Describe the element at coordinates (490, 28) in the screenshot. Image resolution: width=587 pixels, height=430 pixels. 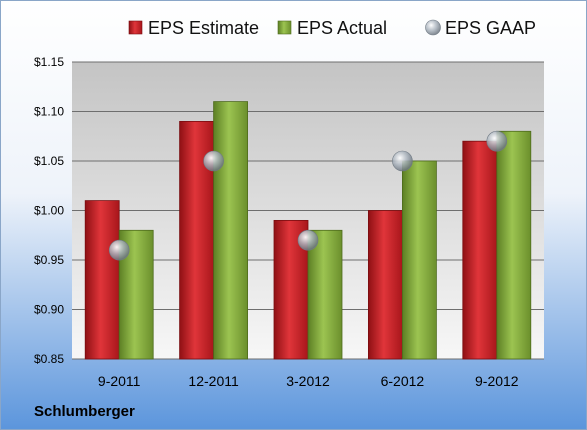
I see `legend-label: EPS GAAP` at that location.